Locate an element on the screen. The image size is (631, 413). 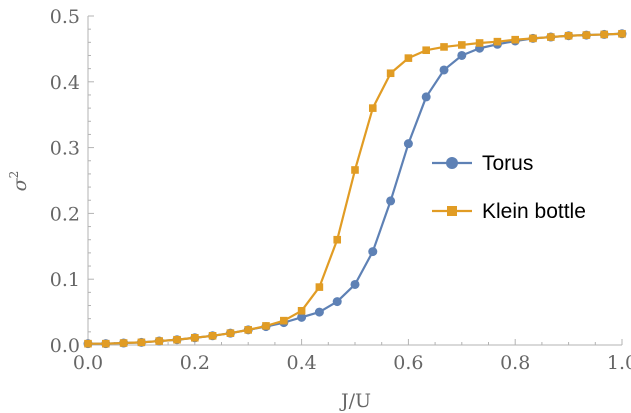
y-tick-label: 0.4 is located at coordinates (65, 83).